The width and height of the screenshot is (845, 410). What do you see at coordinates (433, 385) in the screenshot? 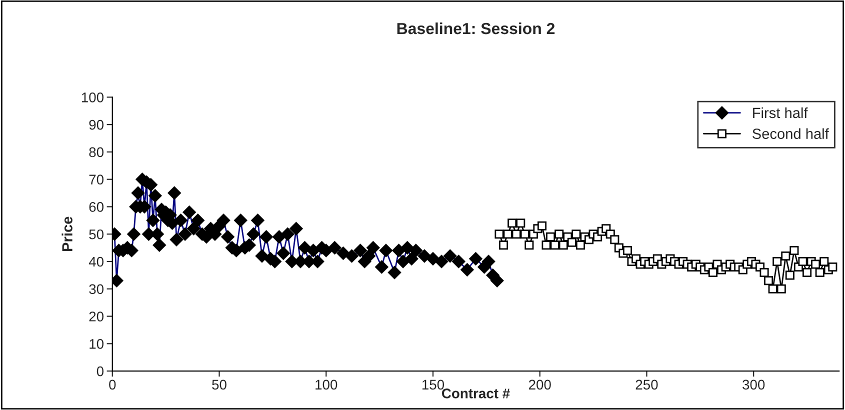
I see `x-tick-label: 150` at bounding box center [433, 385].